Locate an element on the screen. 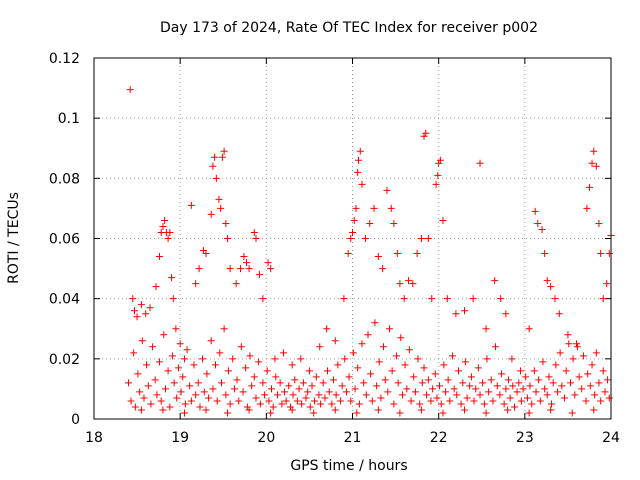  x-tick-label: 24 is located at coordinates (611, 438).